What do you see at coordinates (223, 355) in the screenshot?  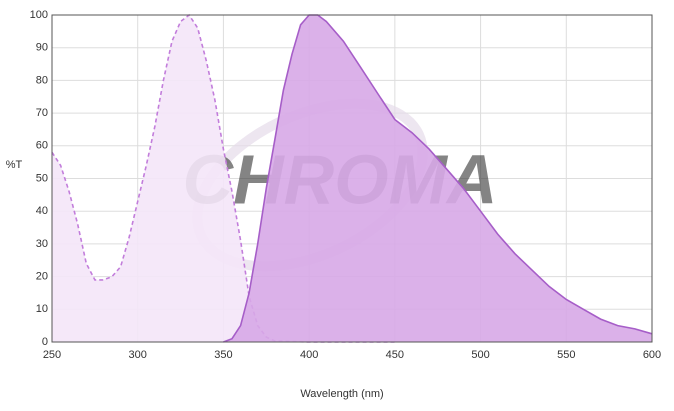 I see `x-tick-label: 350` at bounding box center [223, 355].